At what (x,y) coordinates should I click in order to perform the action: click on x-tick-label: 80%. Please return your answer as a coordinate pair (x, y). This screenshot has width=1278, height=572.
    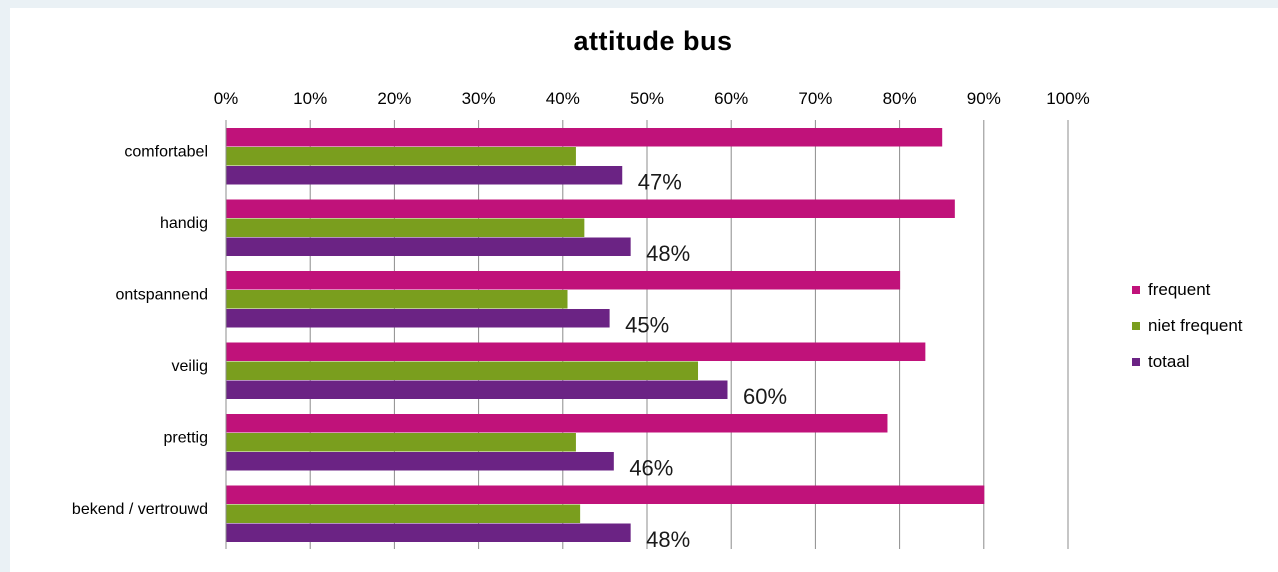
    Looking at the image, I should click on (900, 98).